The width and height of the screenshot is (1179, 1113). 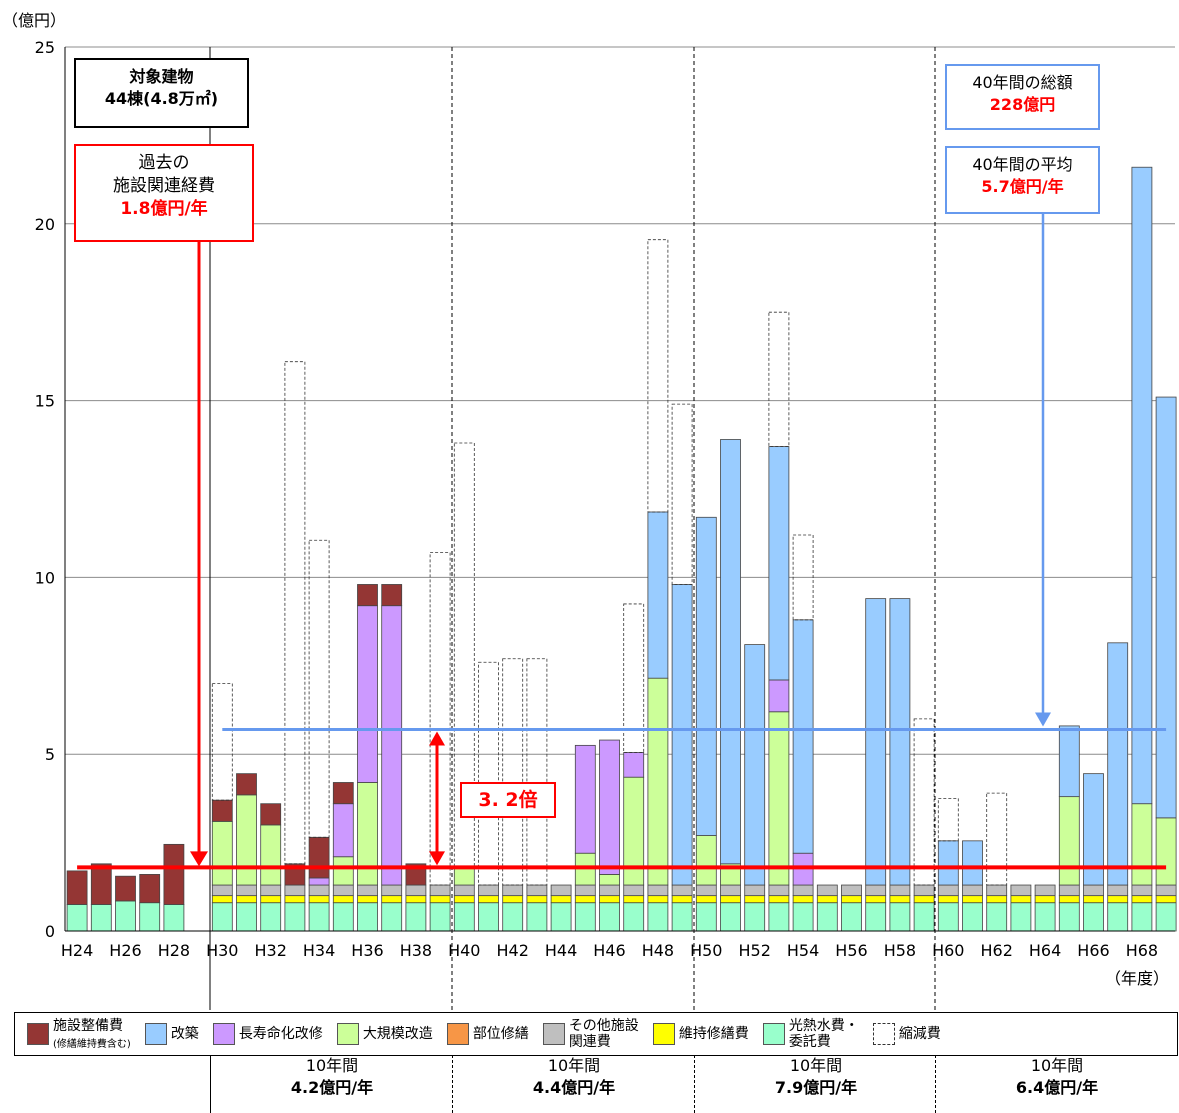 What do you see at coordinates (397, 1033) in the screenshot?
I see `legend-label: 大規模改造` at bounding box center [397, 1033].